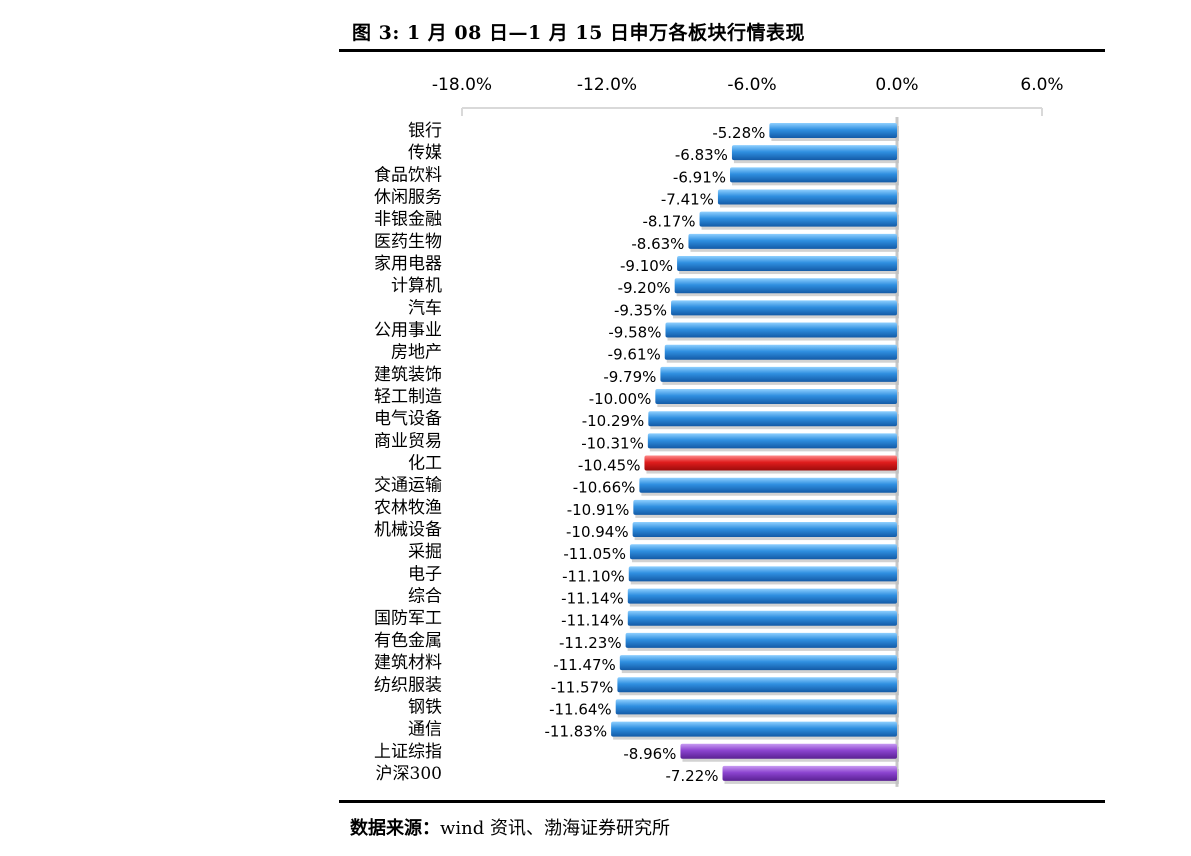 The width and height of the screenshot is (1191, 856). Describe the element at coordinates (634, 333) in the screenshot. I see `value-label: -9.58%` at that location.